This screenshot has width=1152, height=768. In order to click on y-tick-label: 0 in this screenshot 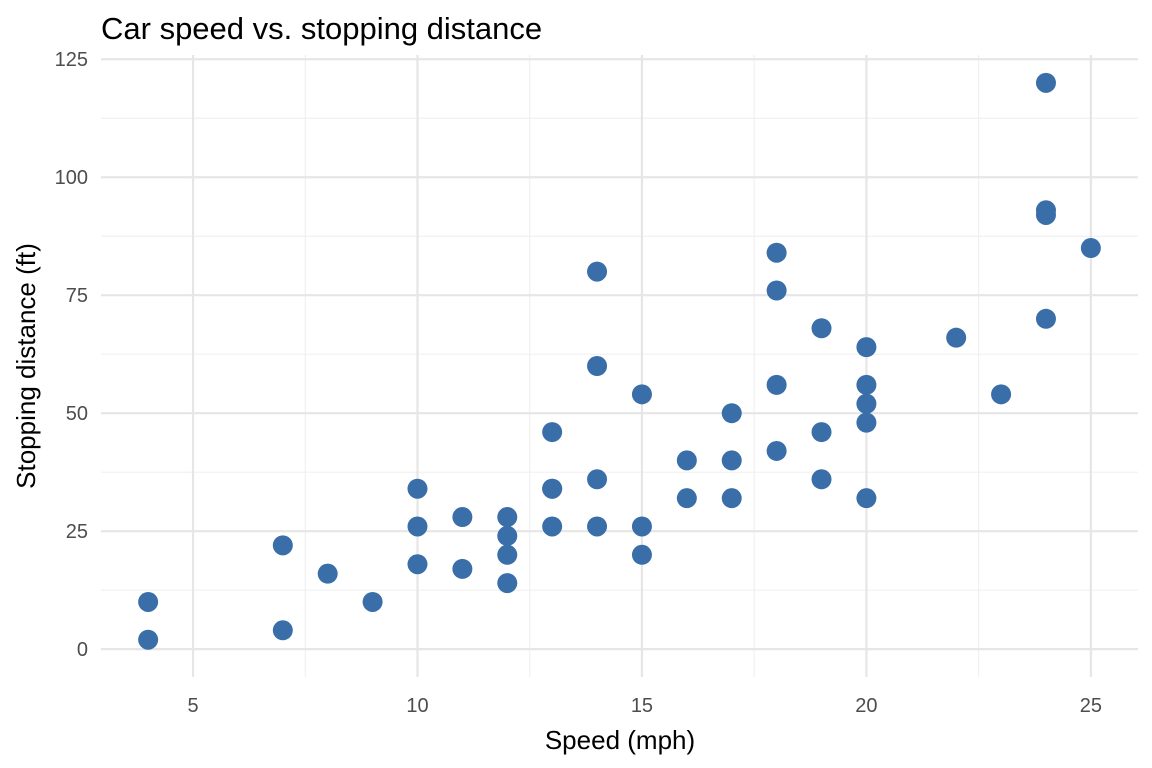, I will do `click(82, 650)`.